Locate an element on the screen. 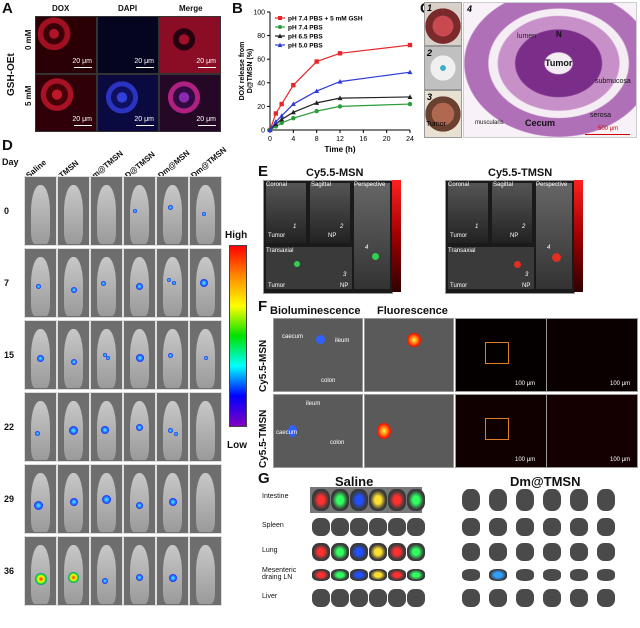  c-num-2: 2 is located at coordinates (430, 53).